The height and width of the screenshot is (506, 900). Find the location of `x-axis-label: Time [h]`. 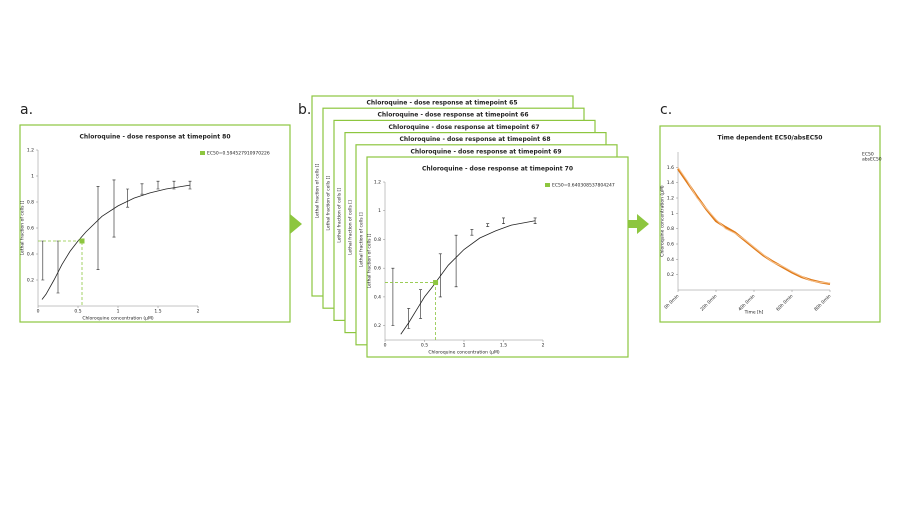

x-axis-label: Time [h] is located at coordinates (754, 313).